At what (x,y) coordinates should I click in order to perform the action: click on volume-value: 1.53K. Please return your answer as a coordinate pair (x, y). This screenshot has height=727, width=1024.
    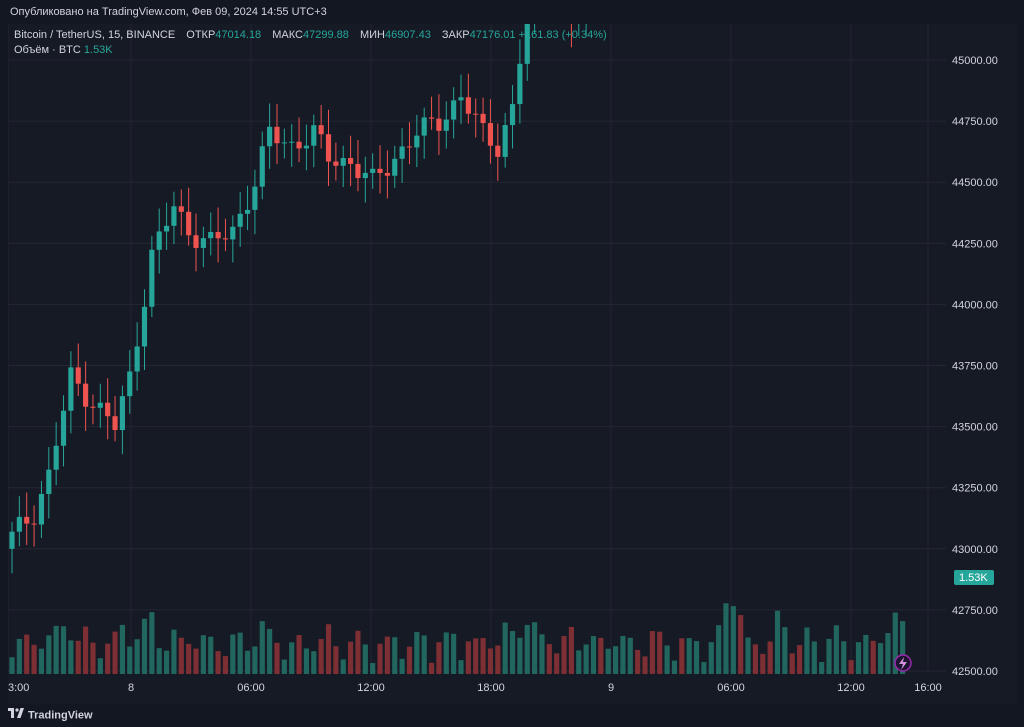
    Looking at the image, I should click on (98, 50).